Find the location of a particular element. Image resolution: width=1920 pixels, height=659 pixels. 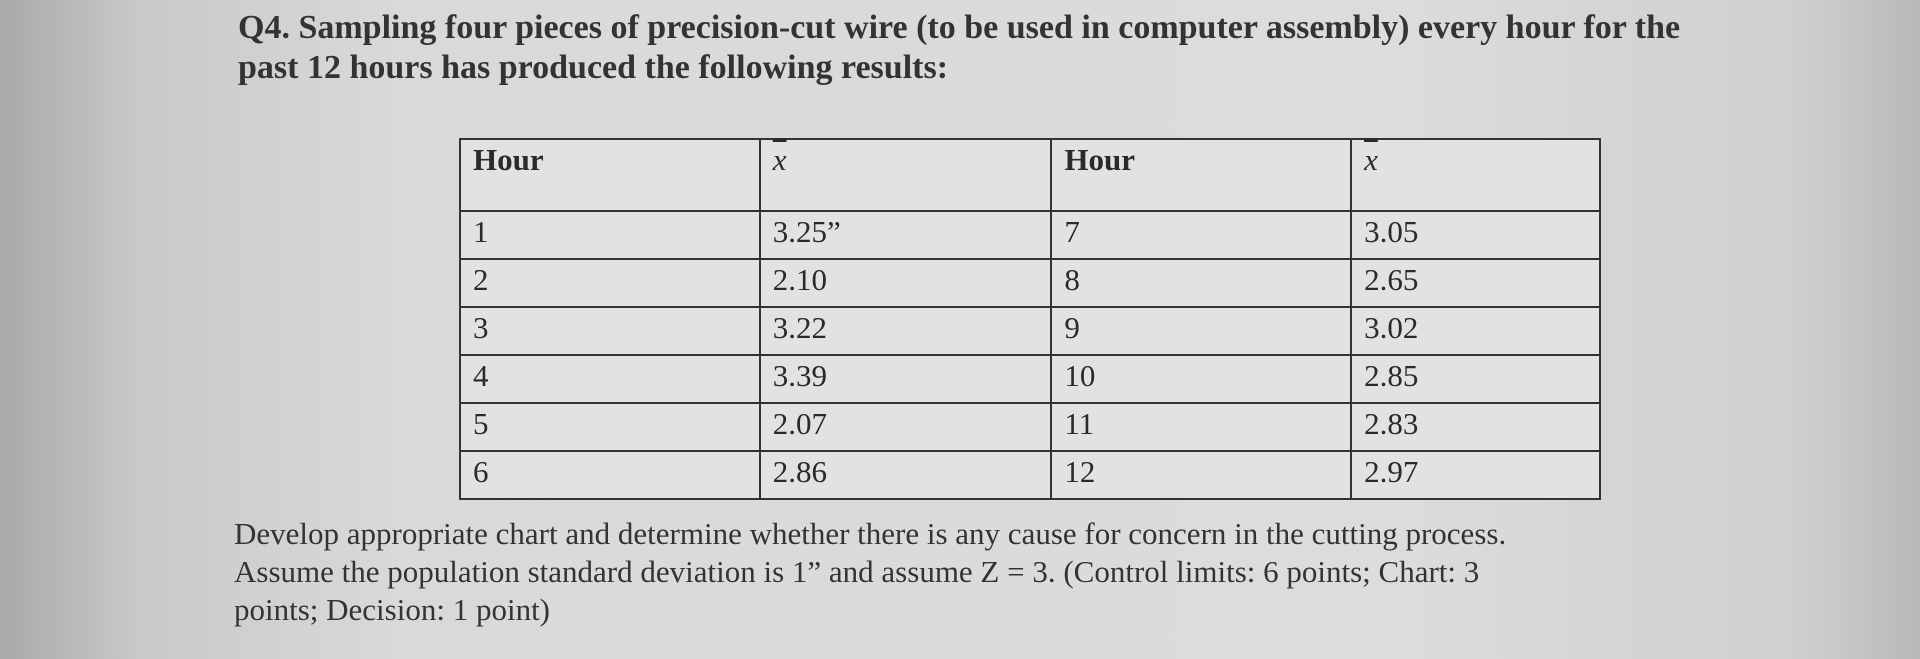

table-cell: 4 is located at coordinates (610, 379).